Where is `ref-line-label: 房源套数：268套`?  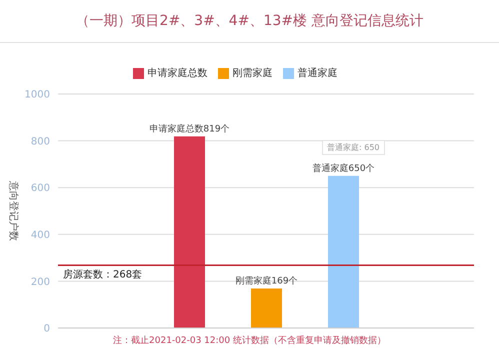 ref-line-label: 房源套数：268套 is located at coordinates (102, 274).